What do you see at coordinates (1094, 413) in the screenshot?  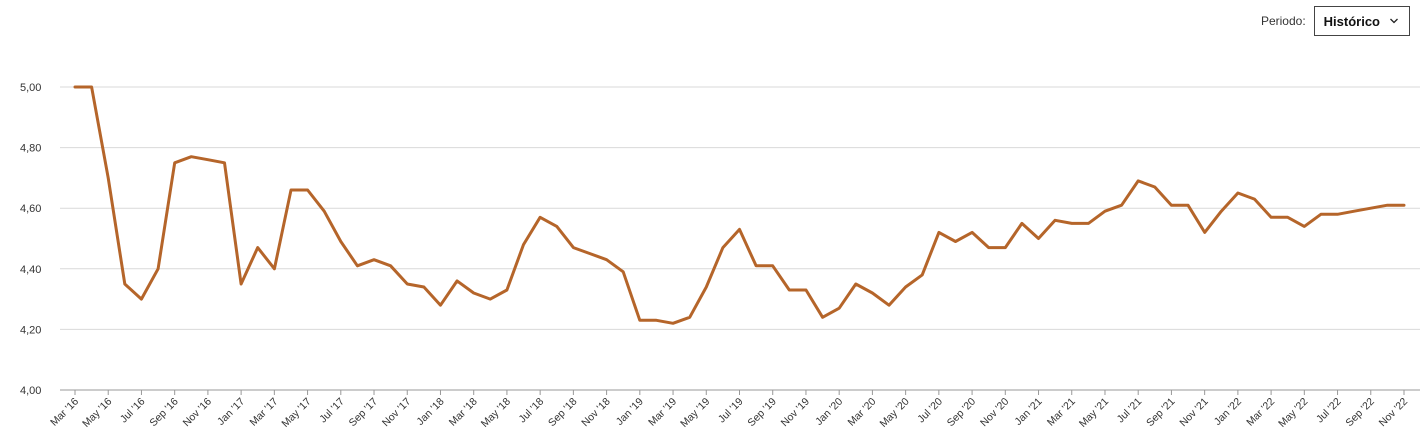 I see `x-tick-label: May '21` at bounding box center [1094, 413].